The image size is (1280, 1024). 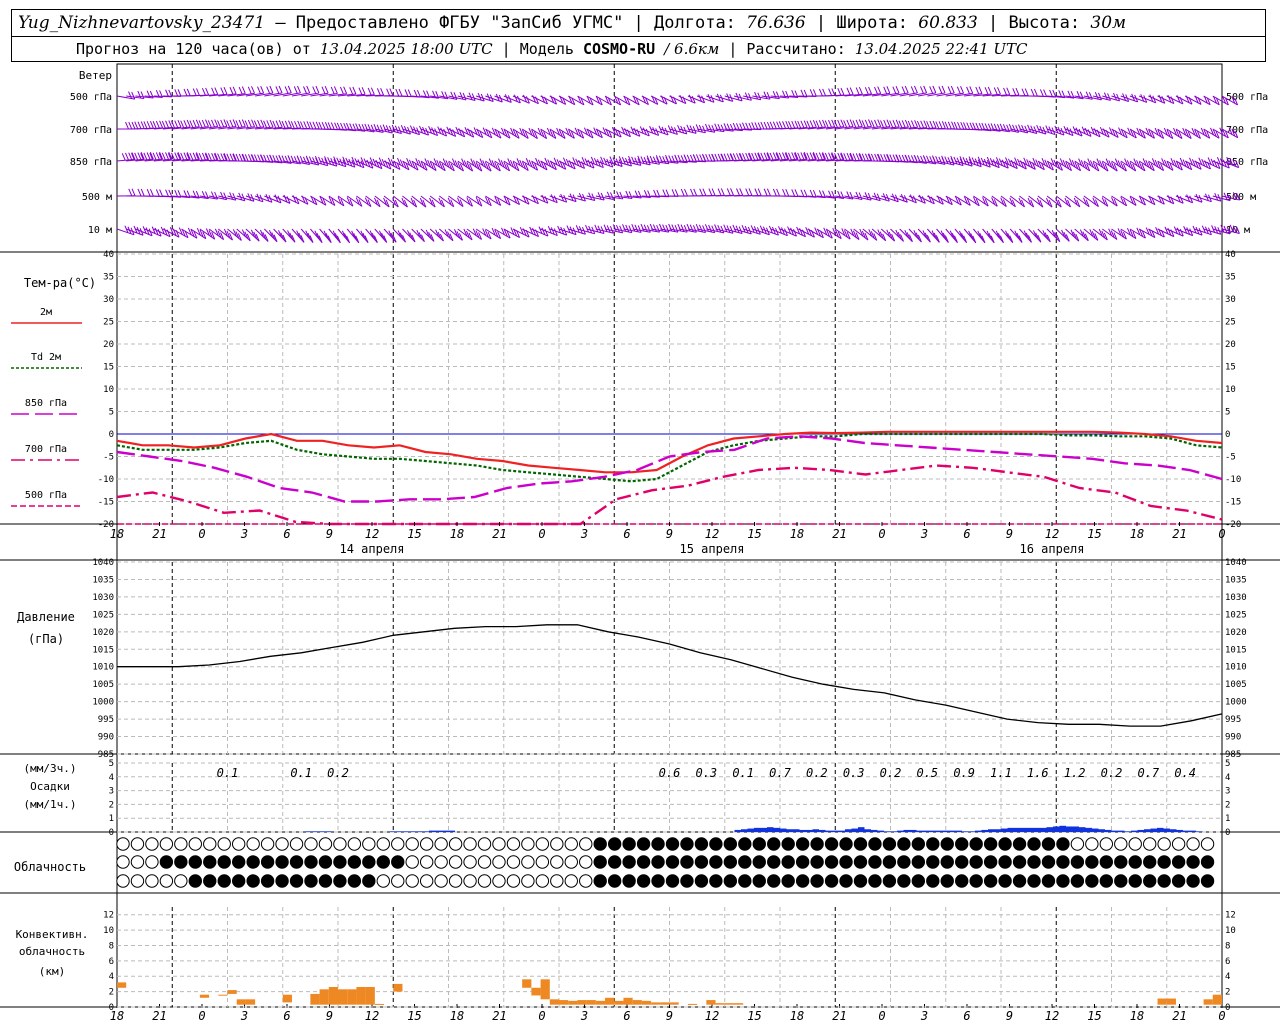 I want to click on temp-legend-label: 700 гПа, so click(x=46, y=449).